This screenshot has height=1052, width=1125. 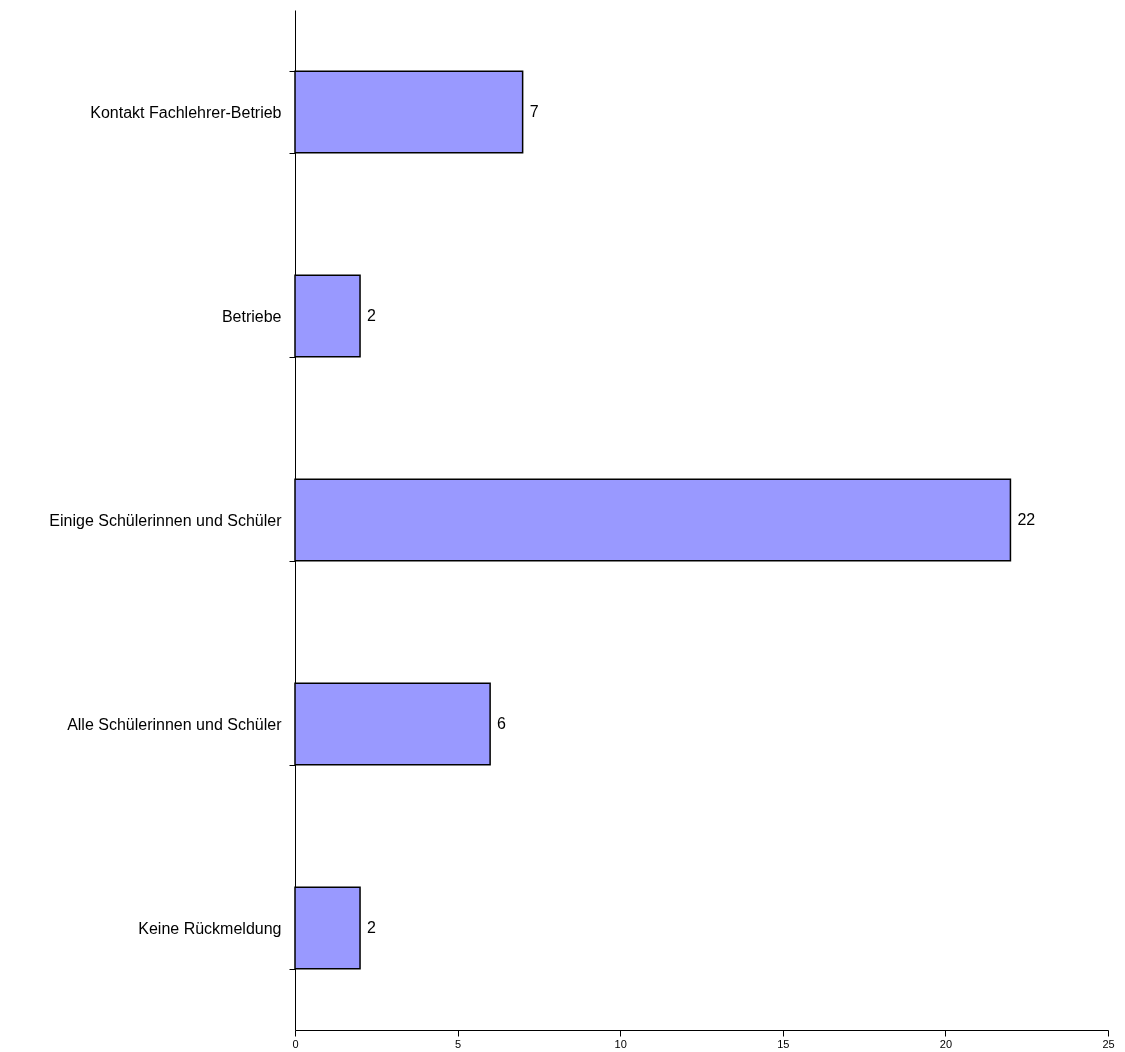 What do you see at coordinates (1108, 1043) in the screenshot?
I see `x-tick-label: 25` at bounding box center [1108, 1043].